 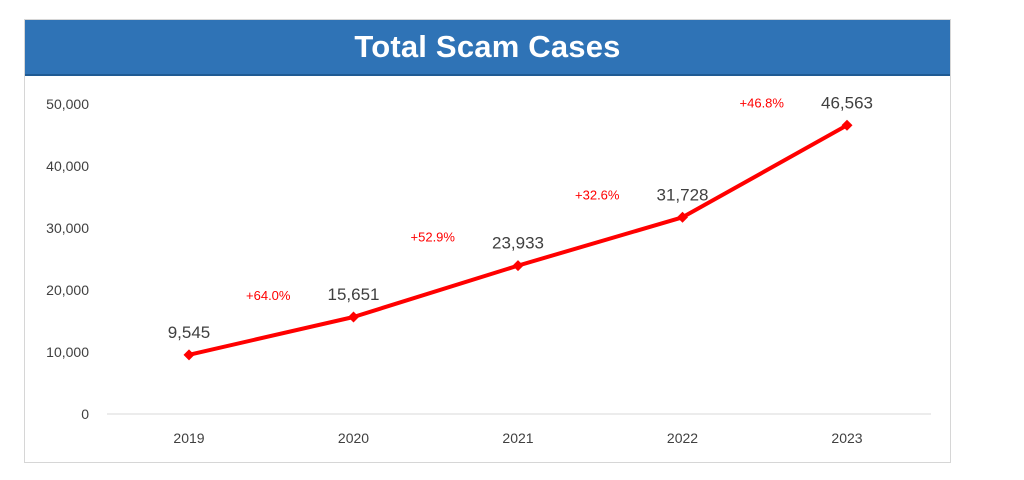 What do you see at coordinates (597, 194) in the screenshot?
I see `growth-label: +32.6%` at bounding box center [597, 194].